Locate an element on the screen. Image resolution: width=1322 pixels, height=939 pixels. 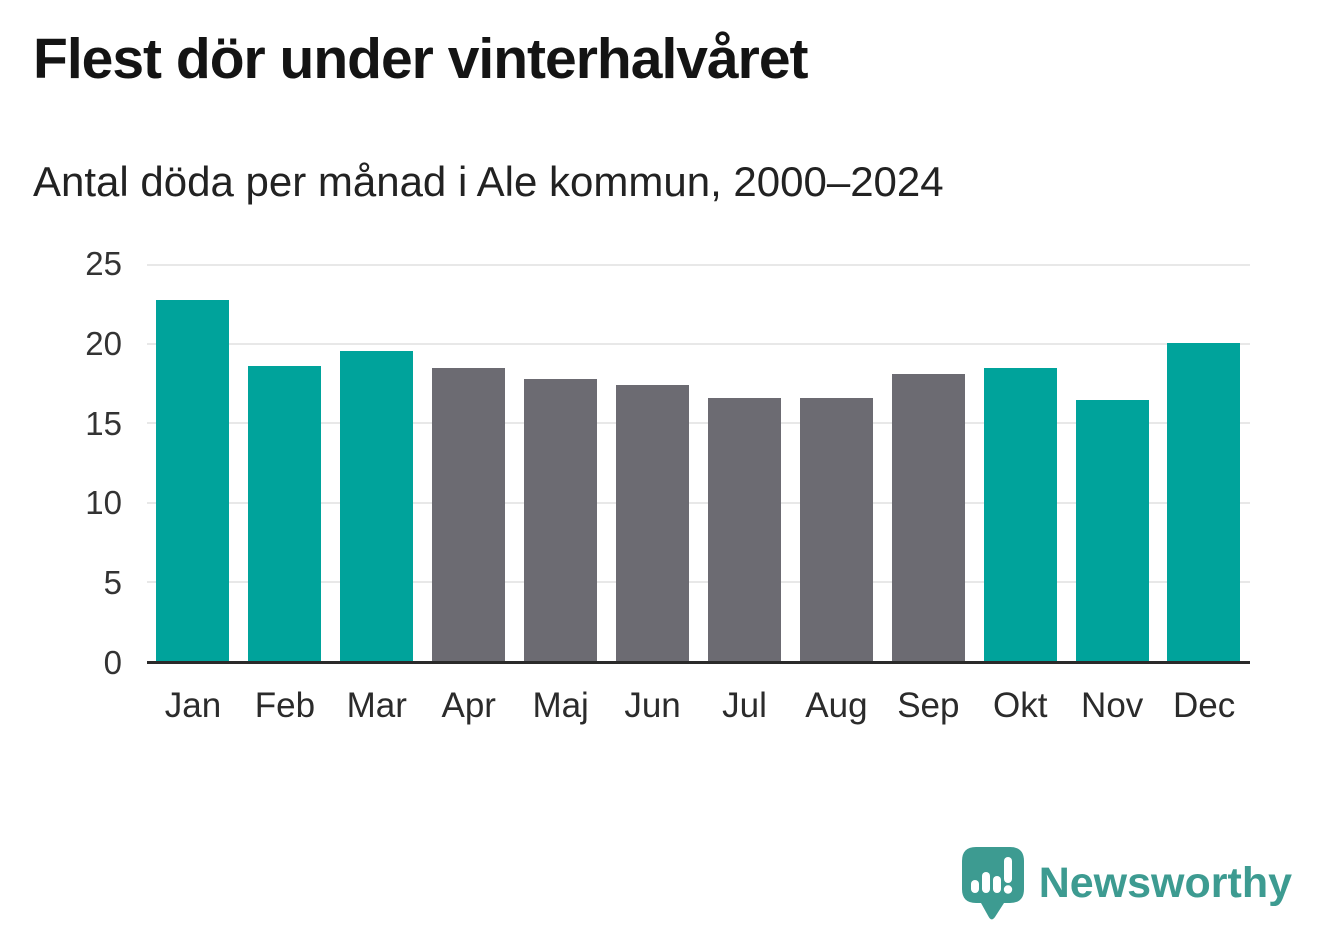
bar-jan is located at coordinates (193, 480).